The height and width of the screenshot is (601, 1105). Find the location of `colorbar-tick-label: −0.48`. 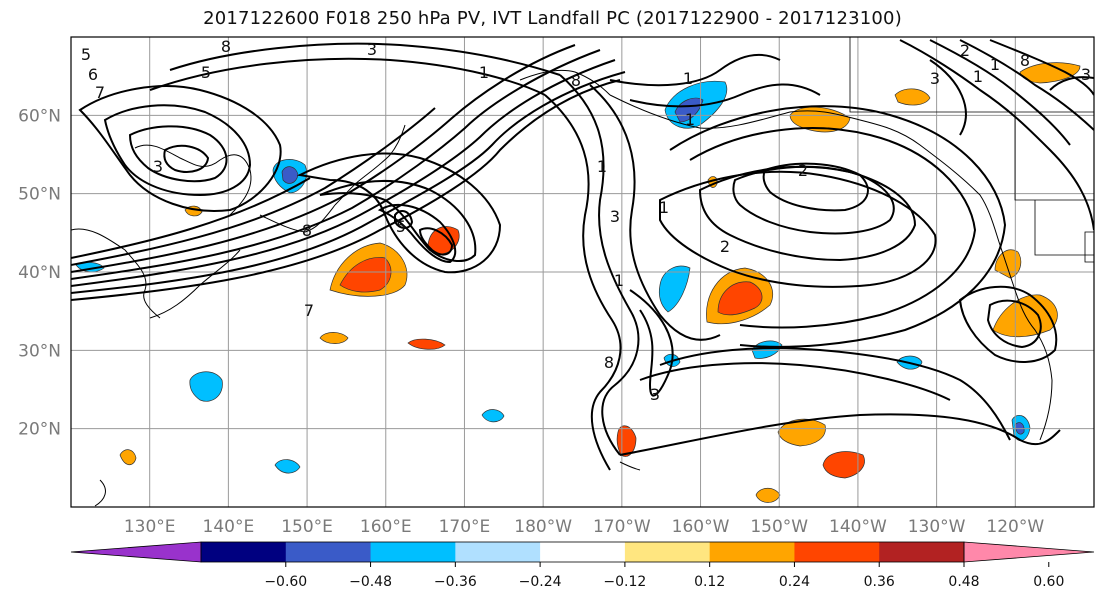

colorbar-tick-label: −0.48 is located at coordinates (370, 582).